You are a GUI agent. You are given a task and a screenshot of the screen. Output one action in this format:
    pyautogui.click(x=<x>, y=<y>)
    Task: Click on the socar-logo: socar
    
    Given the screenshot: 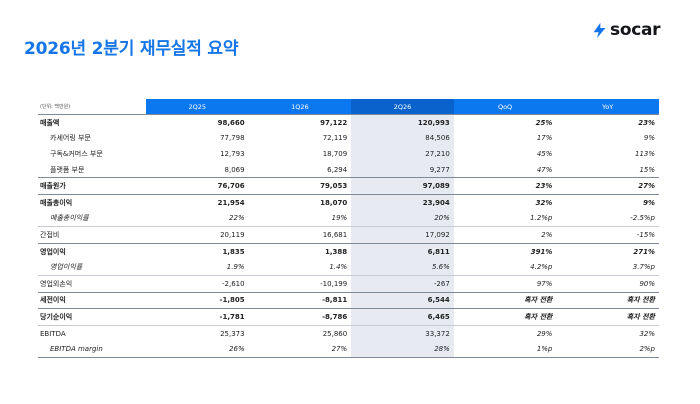 What is the action you would take?
    pyautogui.click(x=626, y=30)
    